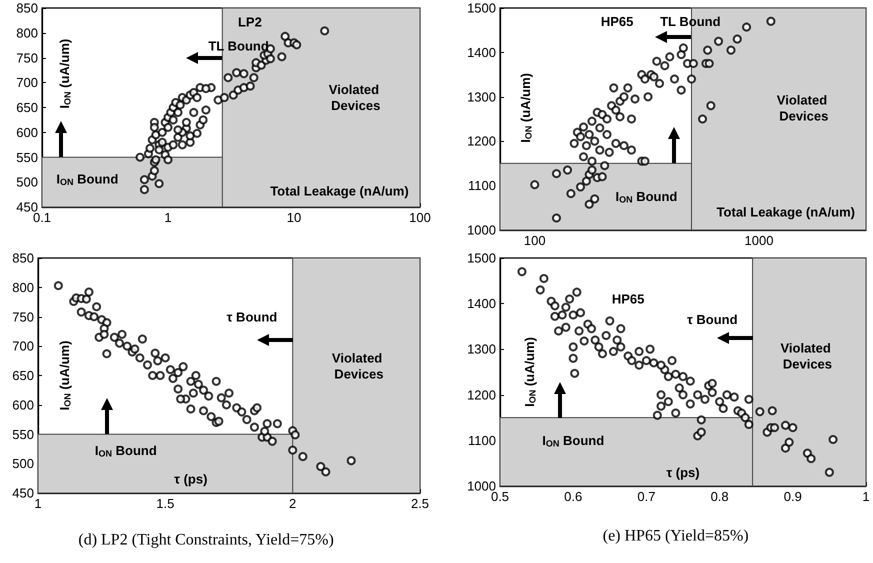 The width and height of the screenshot is (873, 563). Describe the element at coordinates (420, 503) in the screenshot. I see `x-tick-label: 2.5` at that location.